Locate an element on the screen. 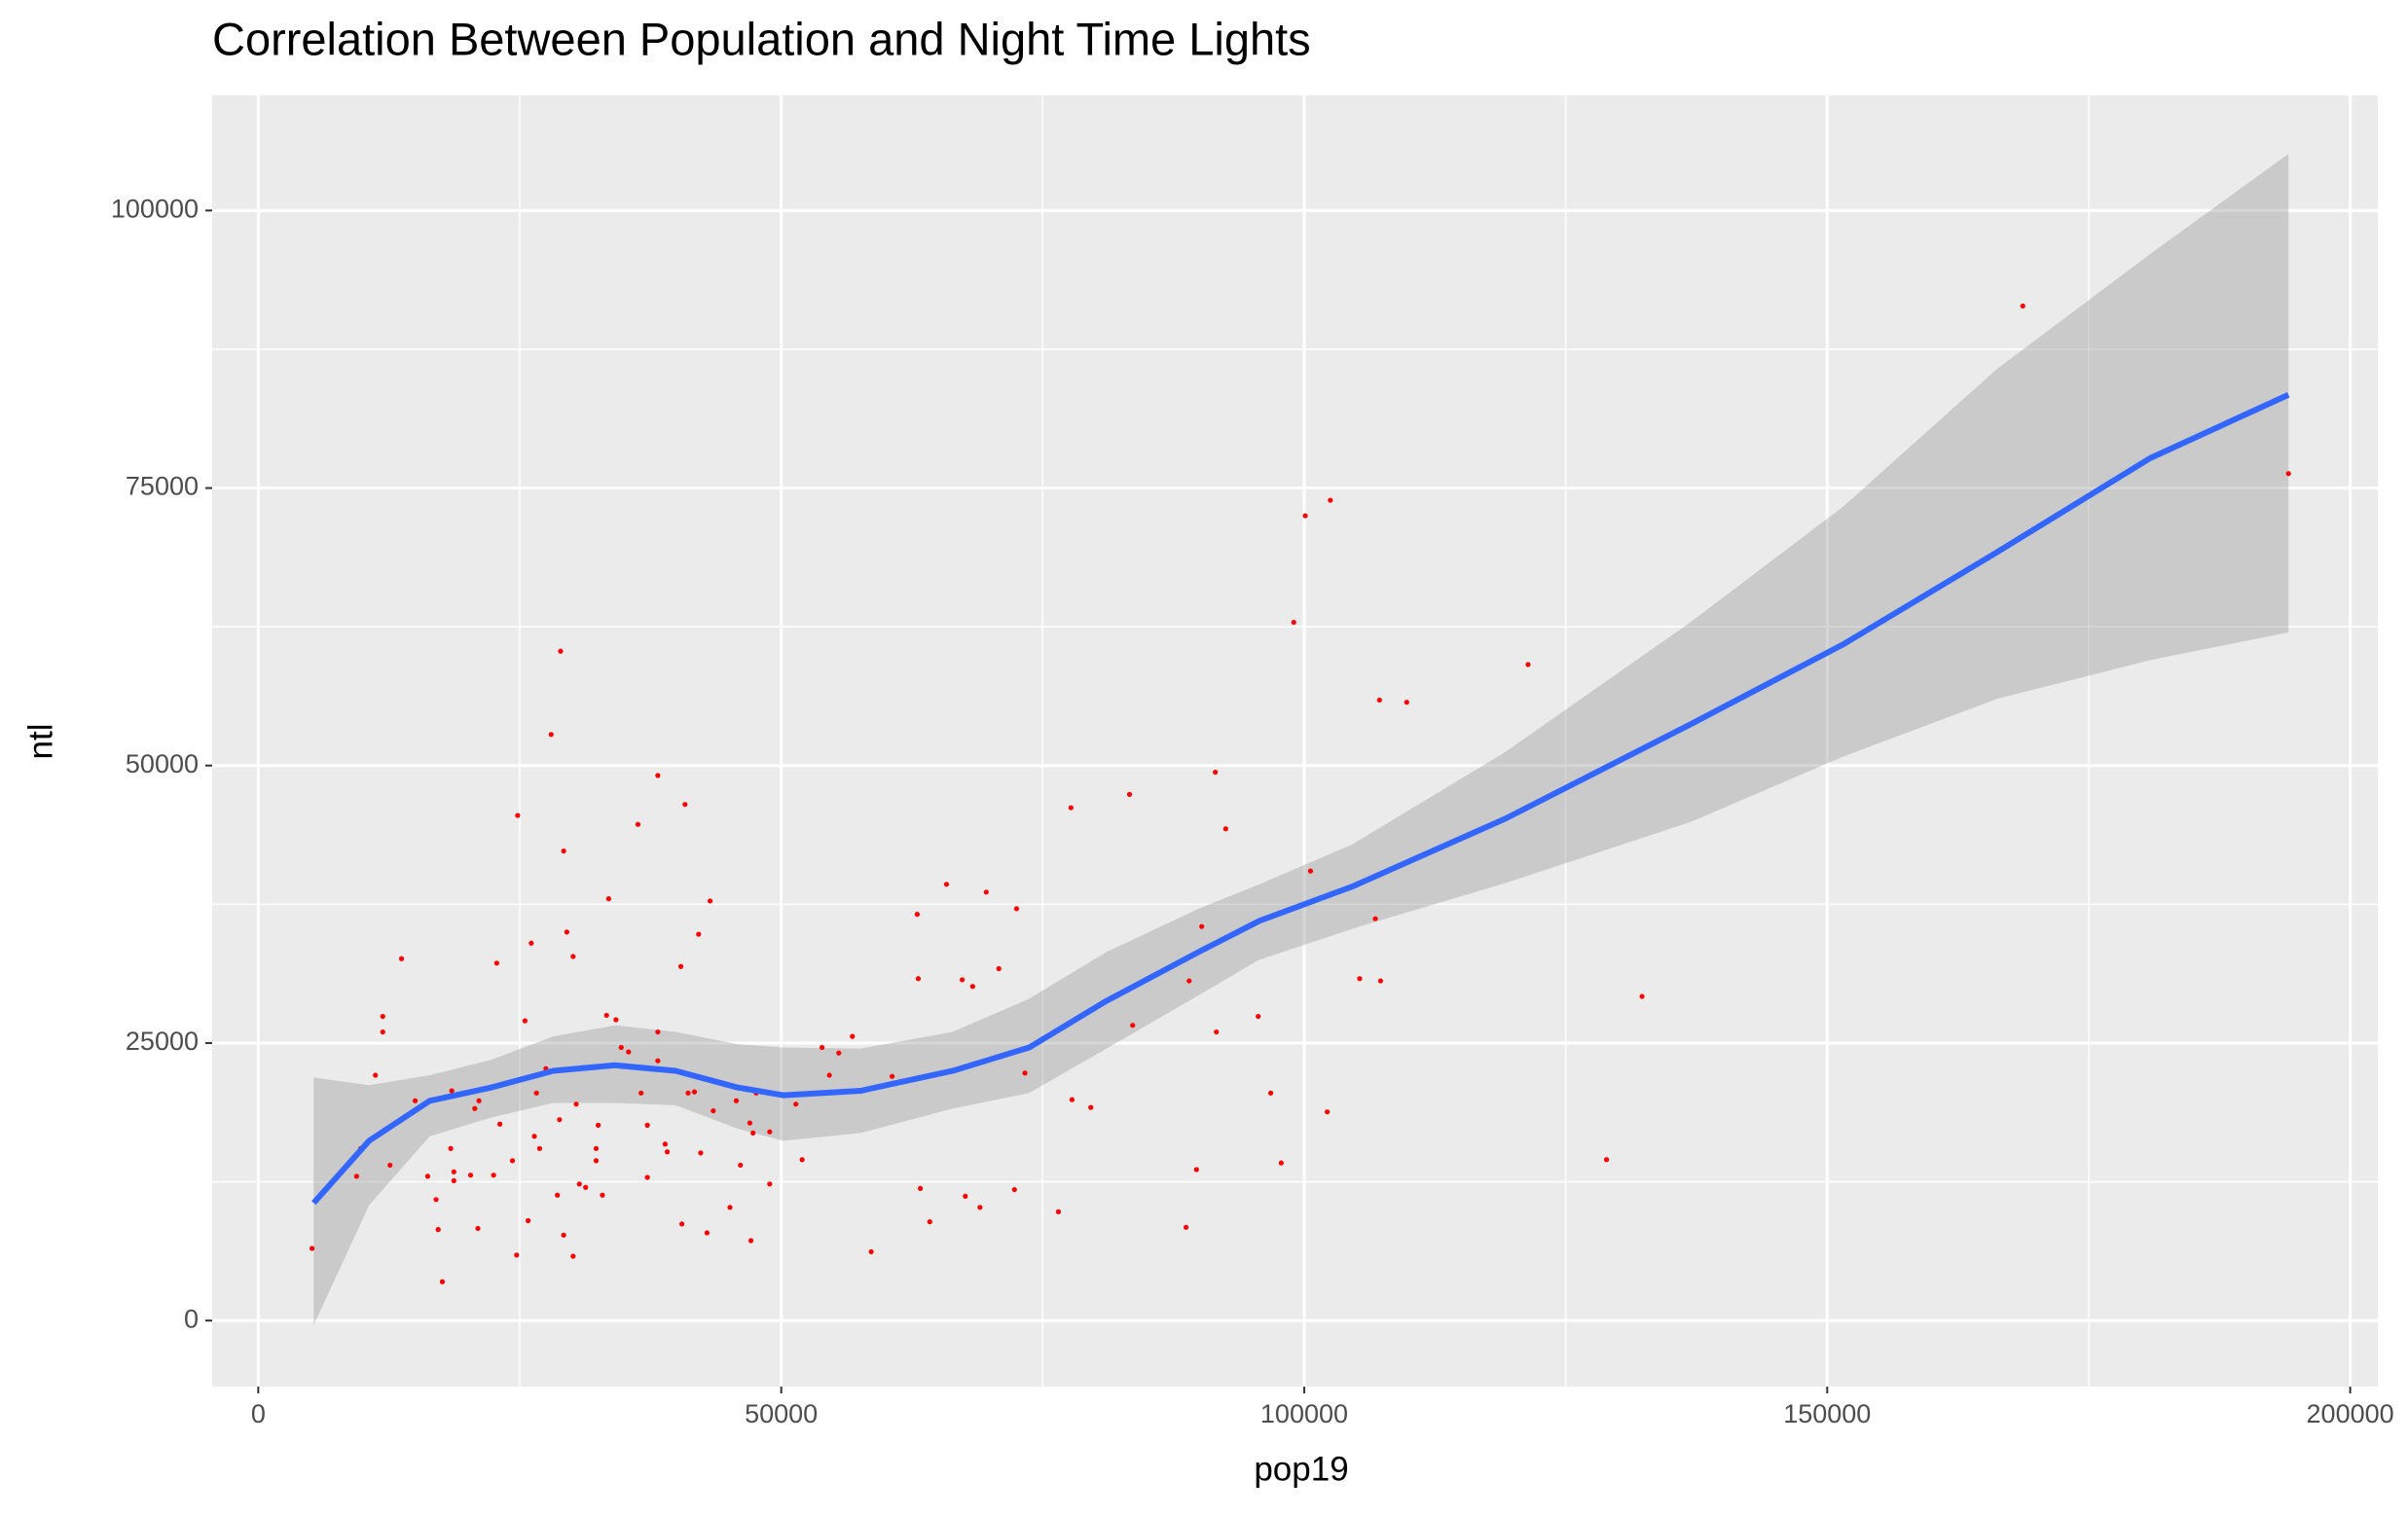  y-tick-label: 75000 is located at coordinates (163, 486).